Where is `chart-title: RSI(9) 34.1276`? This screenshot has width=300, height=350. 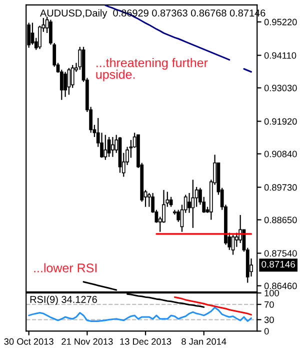
chart-title: RSI(9) 34.1276 is located at coordinates (63, 300).